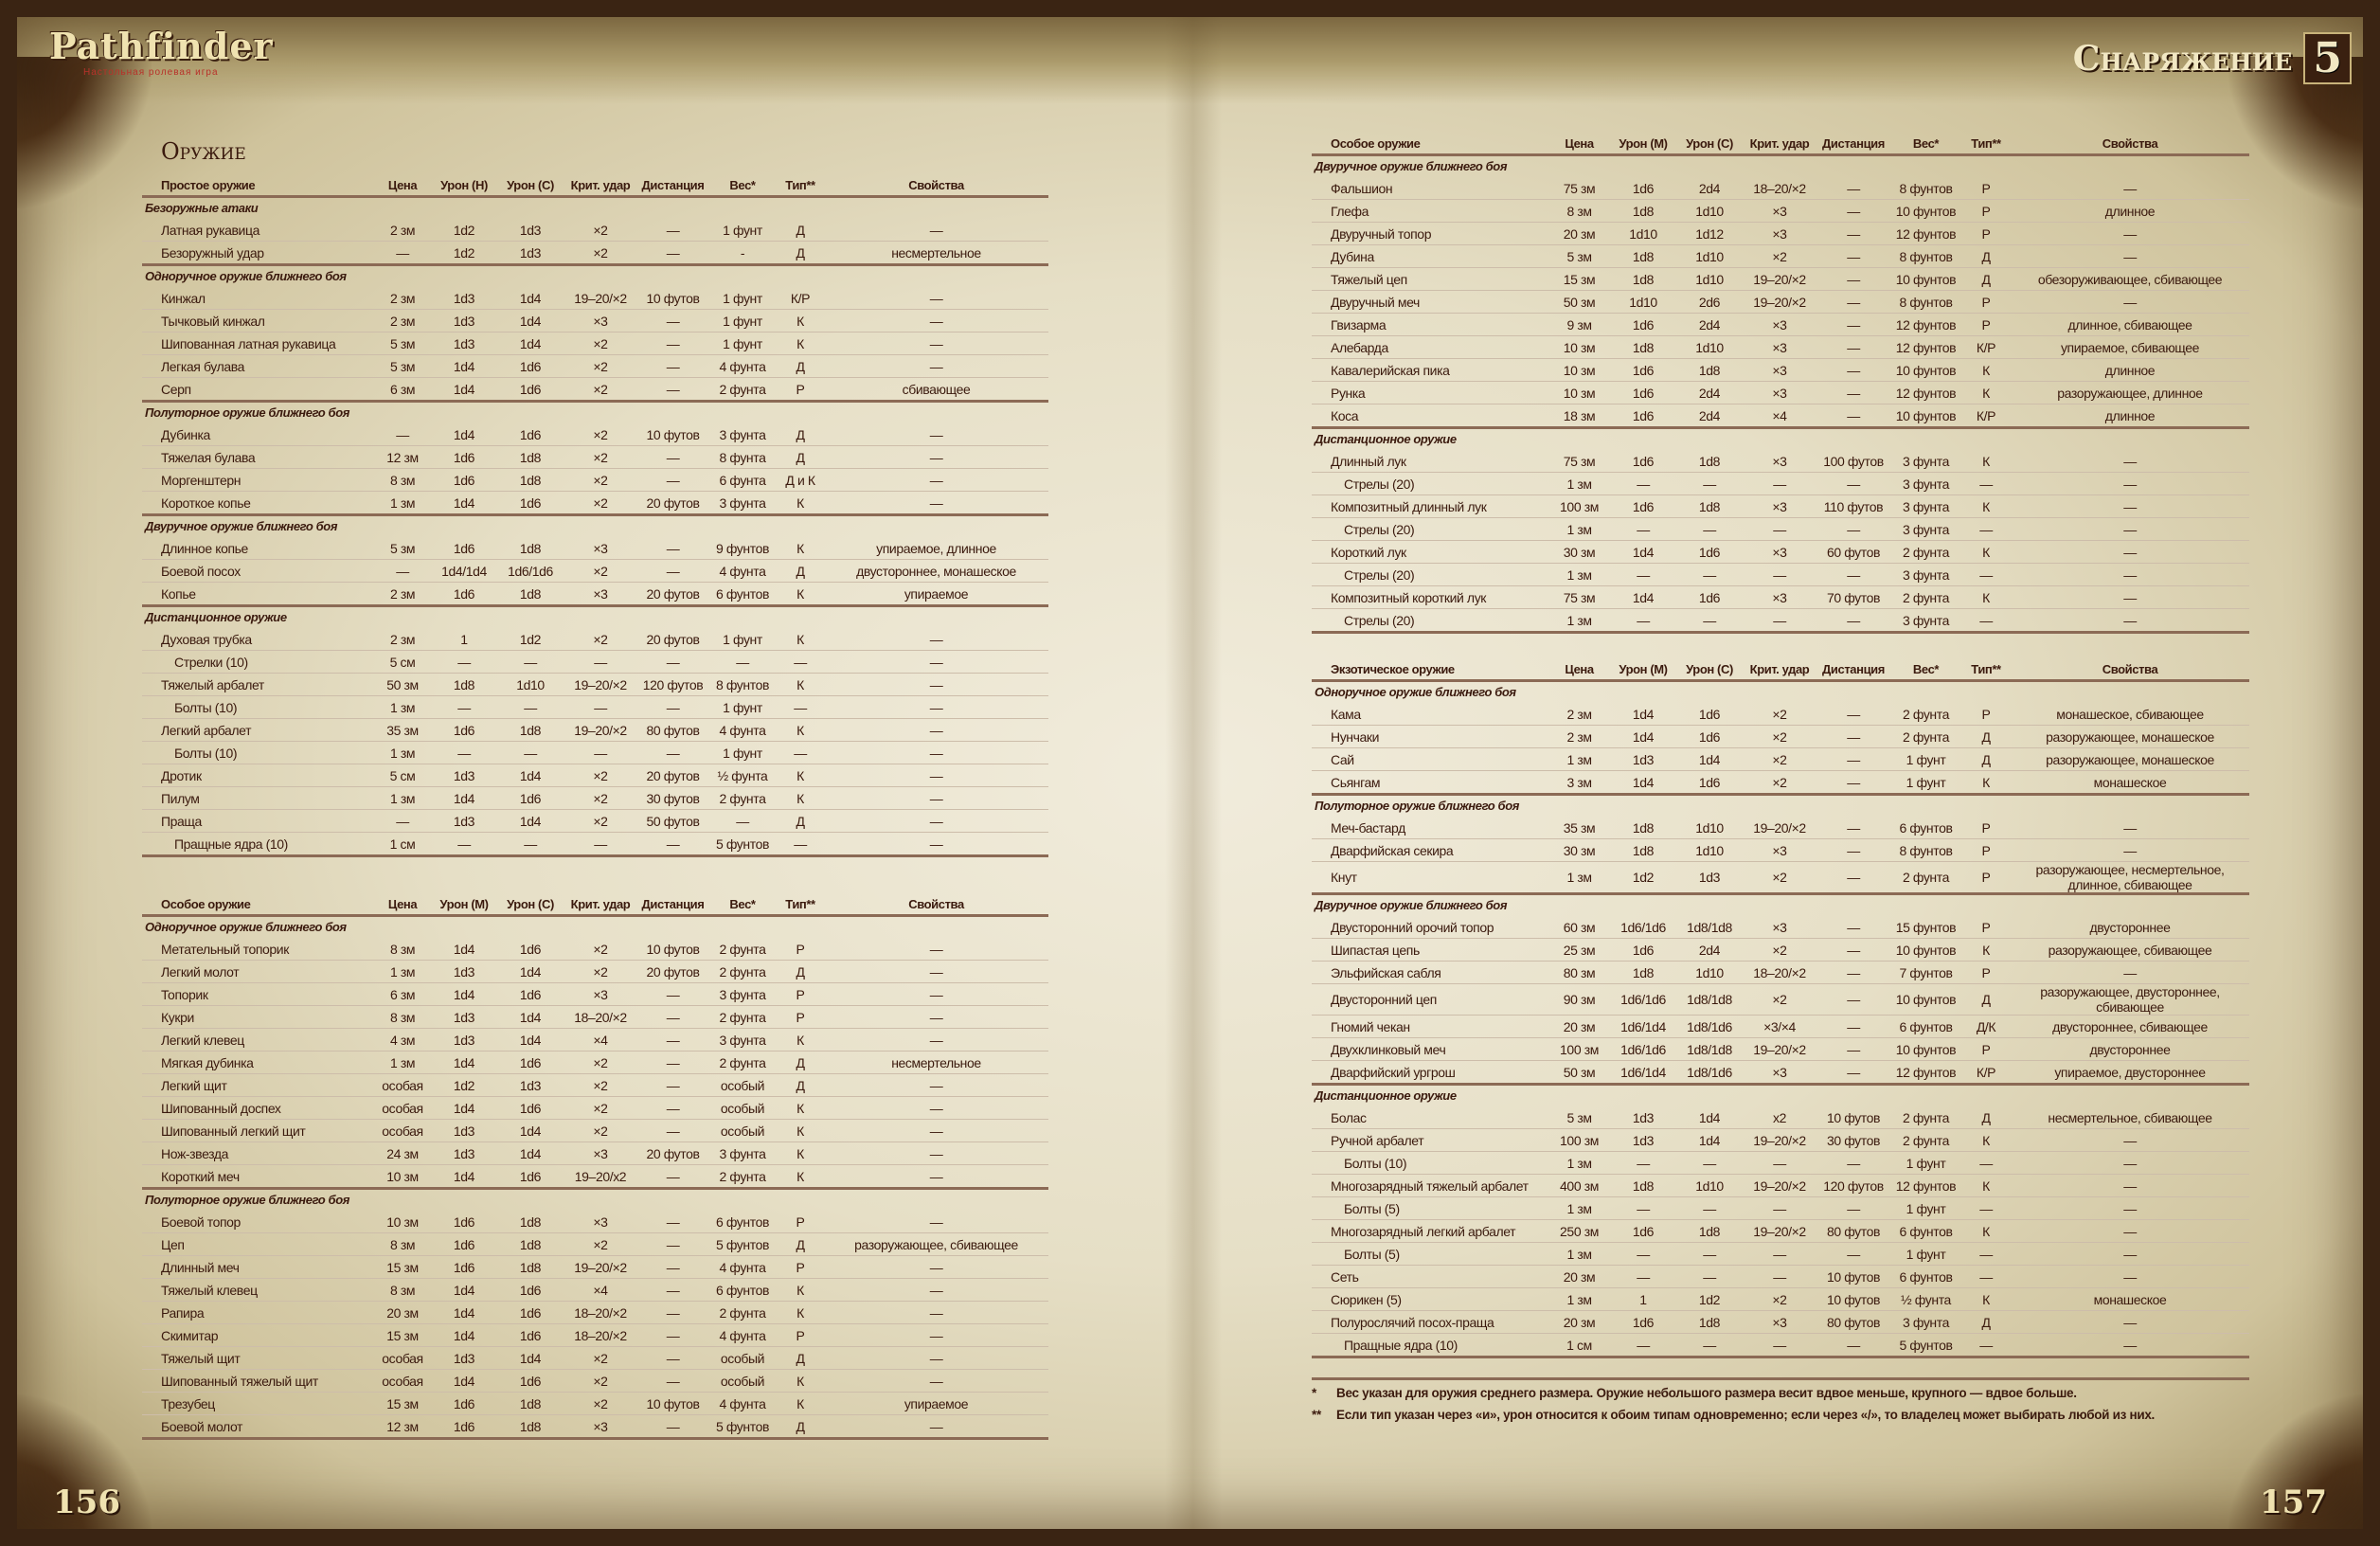 This screenshot has width=2380, height=1546. Describe the element at coordinates (203, 151) in the screenshot. I see `section-title: Оружие` at that location.